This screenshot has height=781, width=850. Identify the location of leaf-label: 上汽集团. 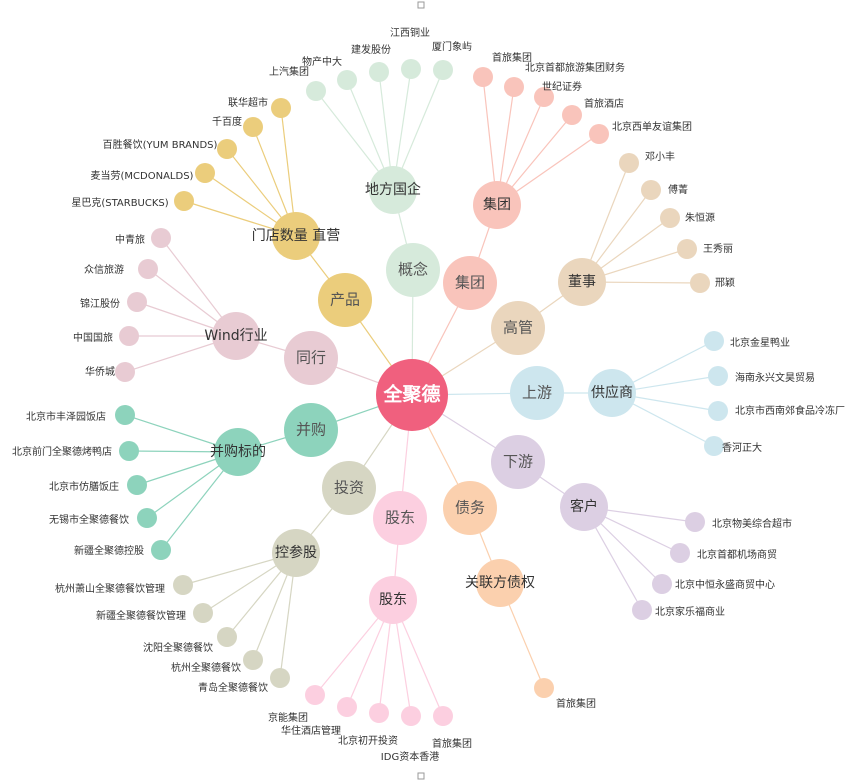
(289, 71).